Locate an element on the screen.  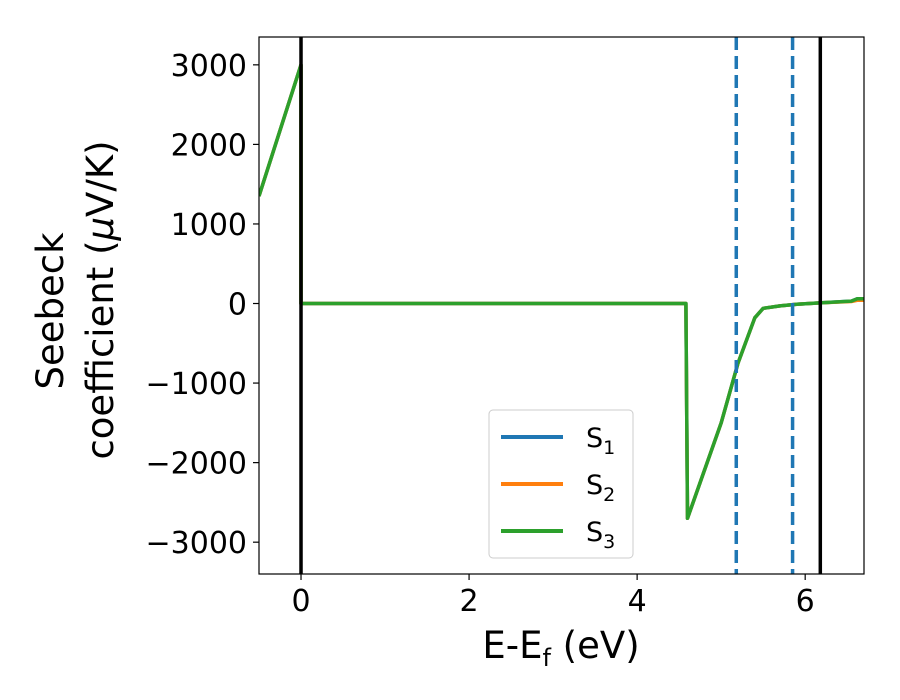
y-tick-label: −2000 is located at coordinates (196, 464).